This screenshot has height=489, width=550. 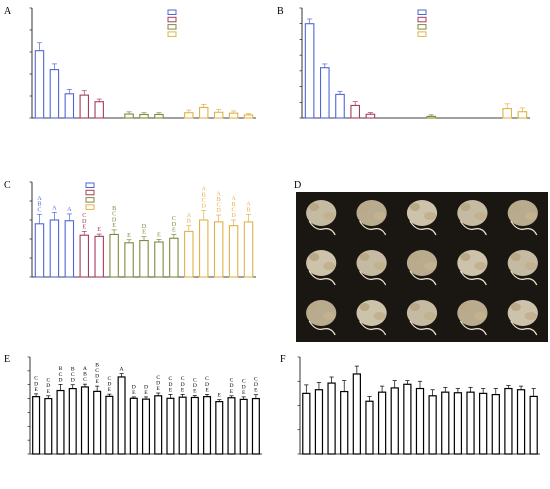 I want to click on panel-tag: F, so click(x=283, y=359).